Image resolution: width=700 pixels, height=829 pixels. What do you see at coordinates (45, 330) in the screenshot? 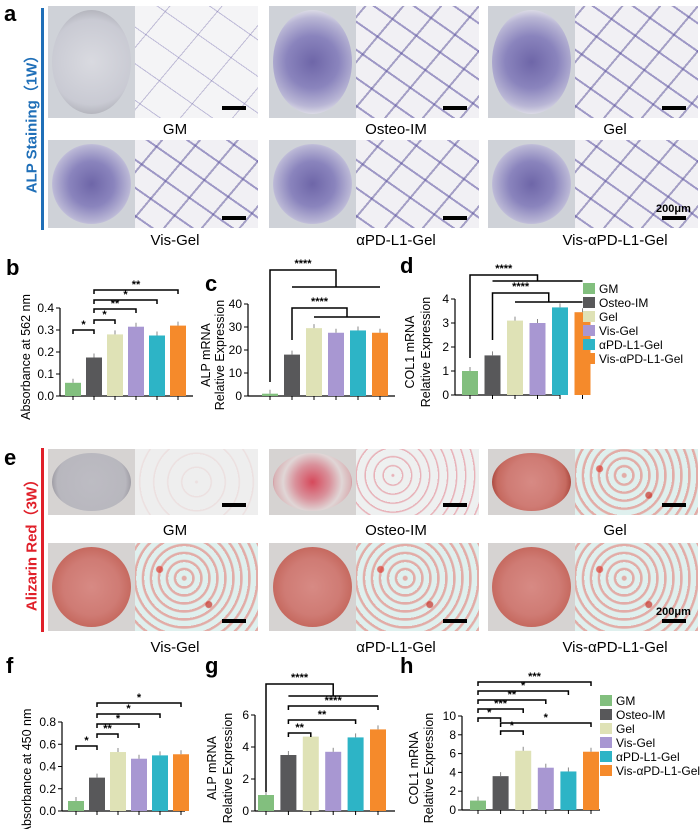
I see `y-tick-label: 0.3` at bounding box center [45, 330].